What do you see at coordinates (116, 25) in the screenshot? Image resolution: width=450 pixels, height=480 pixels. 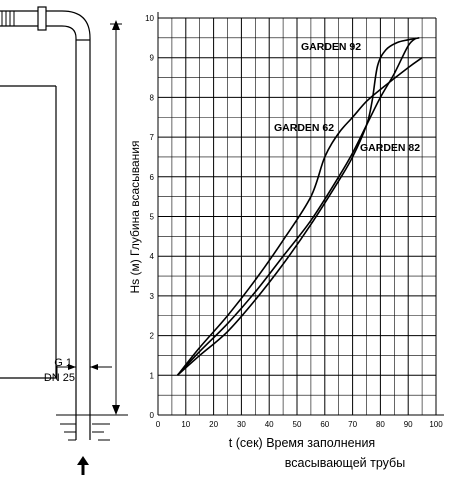 I see `depth-arrow-top` at bounding box center [116, 25].